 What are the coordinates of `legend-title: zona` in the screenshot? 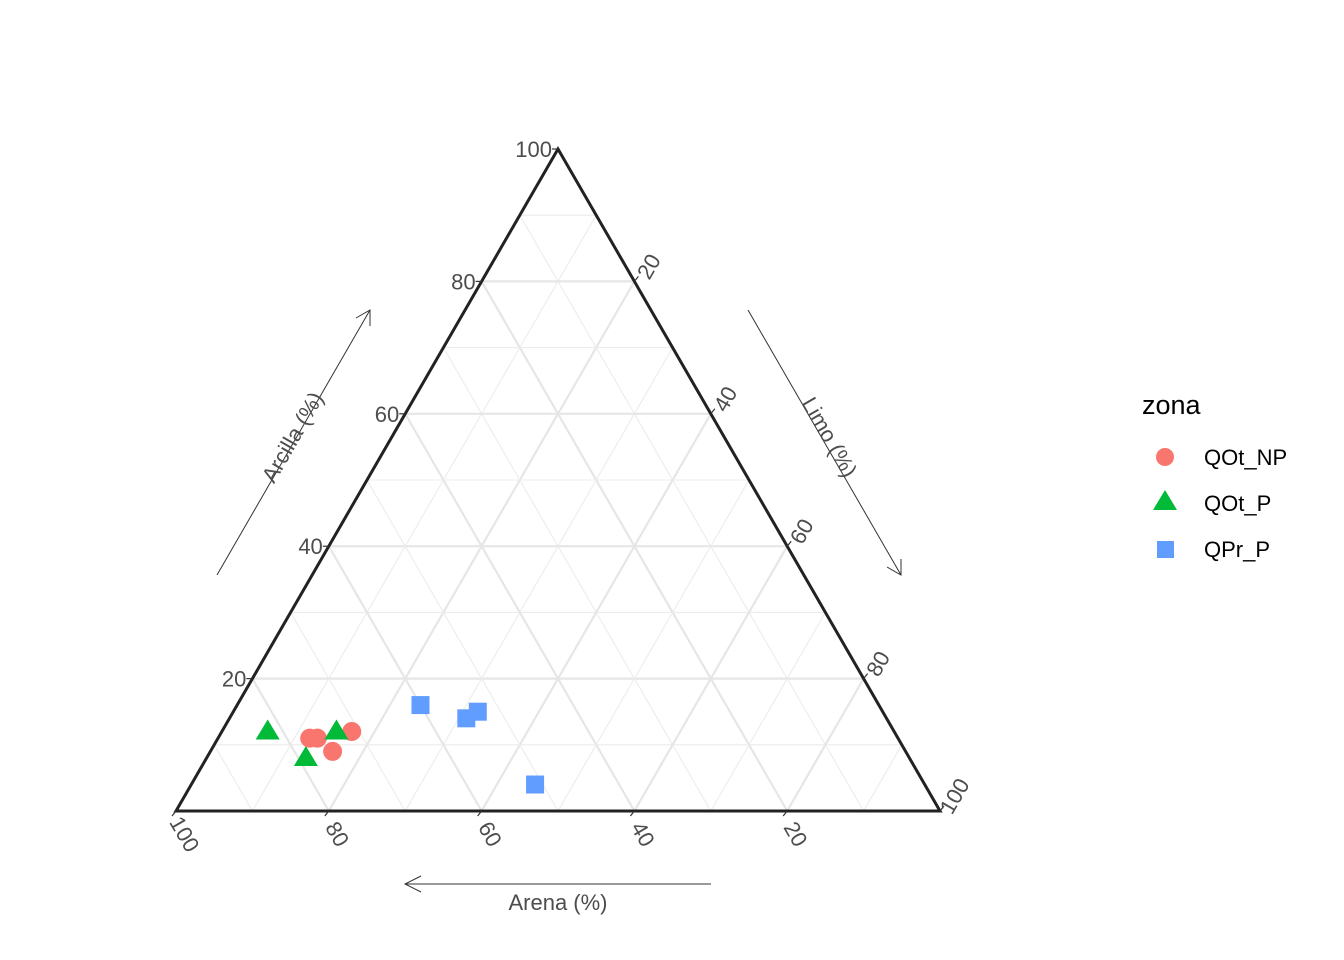 It's located at (1172, 405).